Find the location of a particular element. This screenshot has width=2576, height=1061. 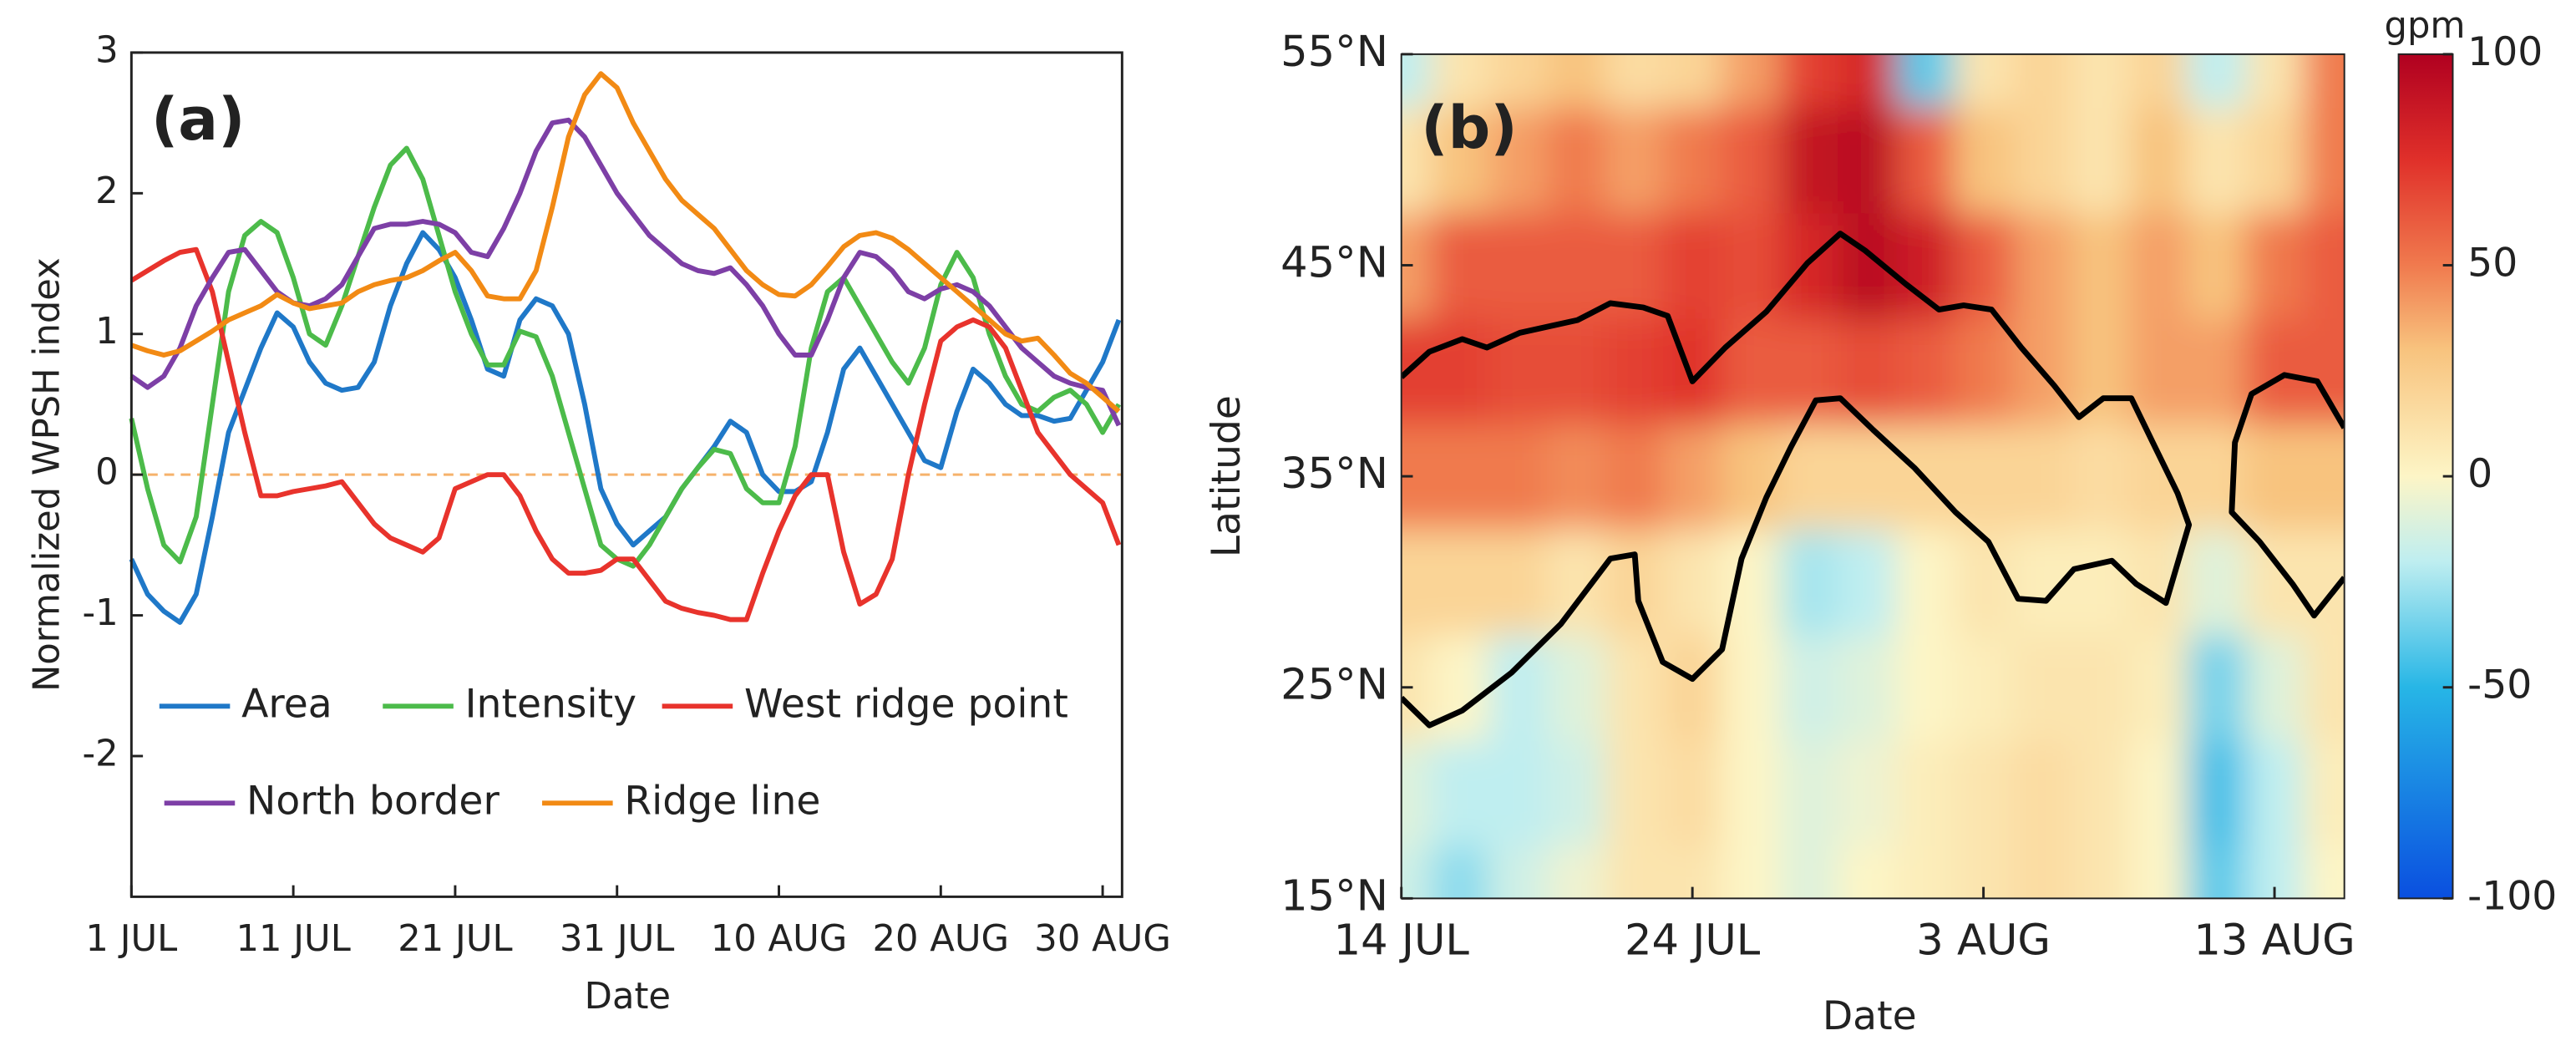

panel-label: (b) is located at coordinates (1469, 127).